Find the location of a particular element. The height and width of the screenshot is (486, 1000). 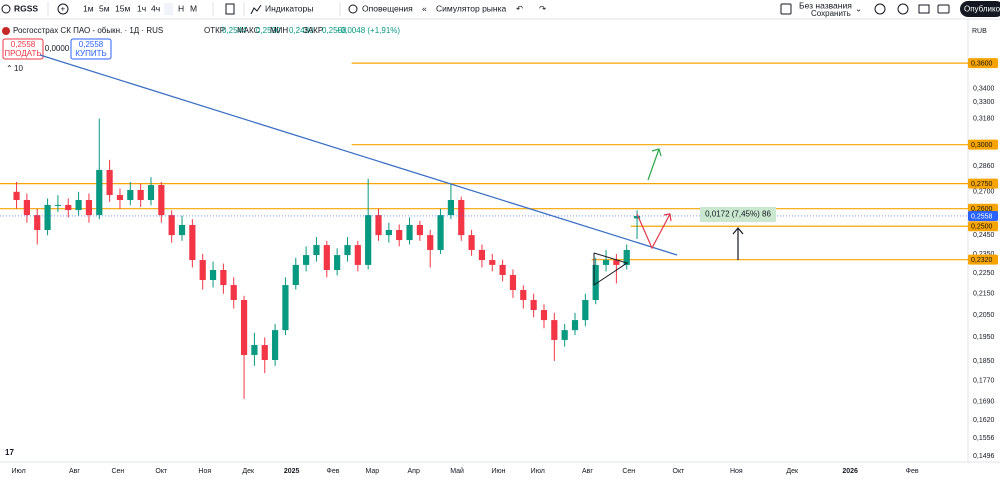

x-tick-label: 2025 is located at coordinates (292, 471).